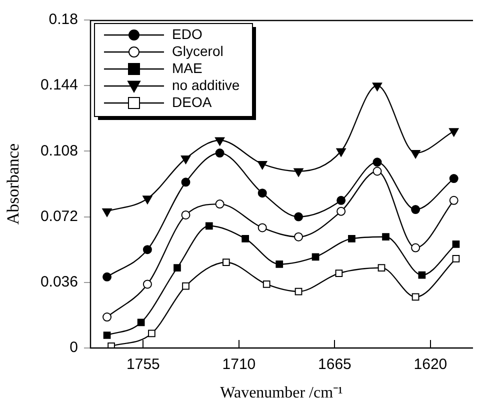 The image size is (479, 407). I want to click on y-axis-title: Absorbance, so click(13, 184).